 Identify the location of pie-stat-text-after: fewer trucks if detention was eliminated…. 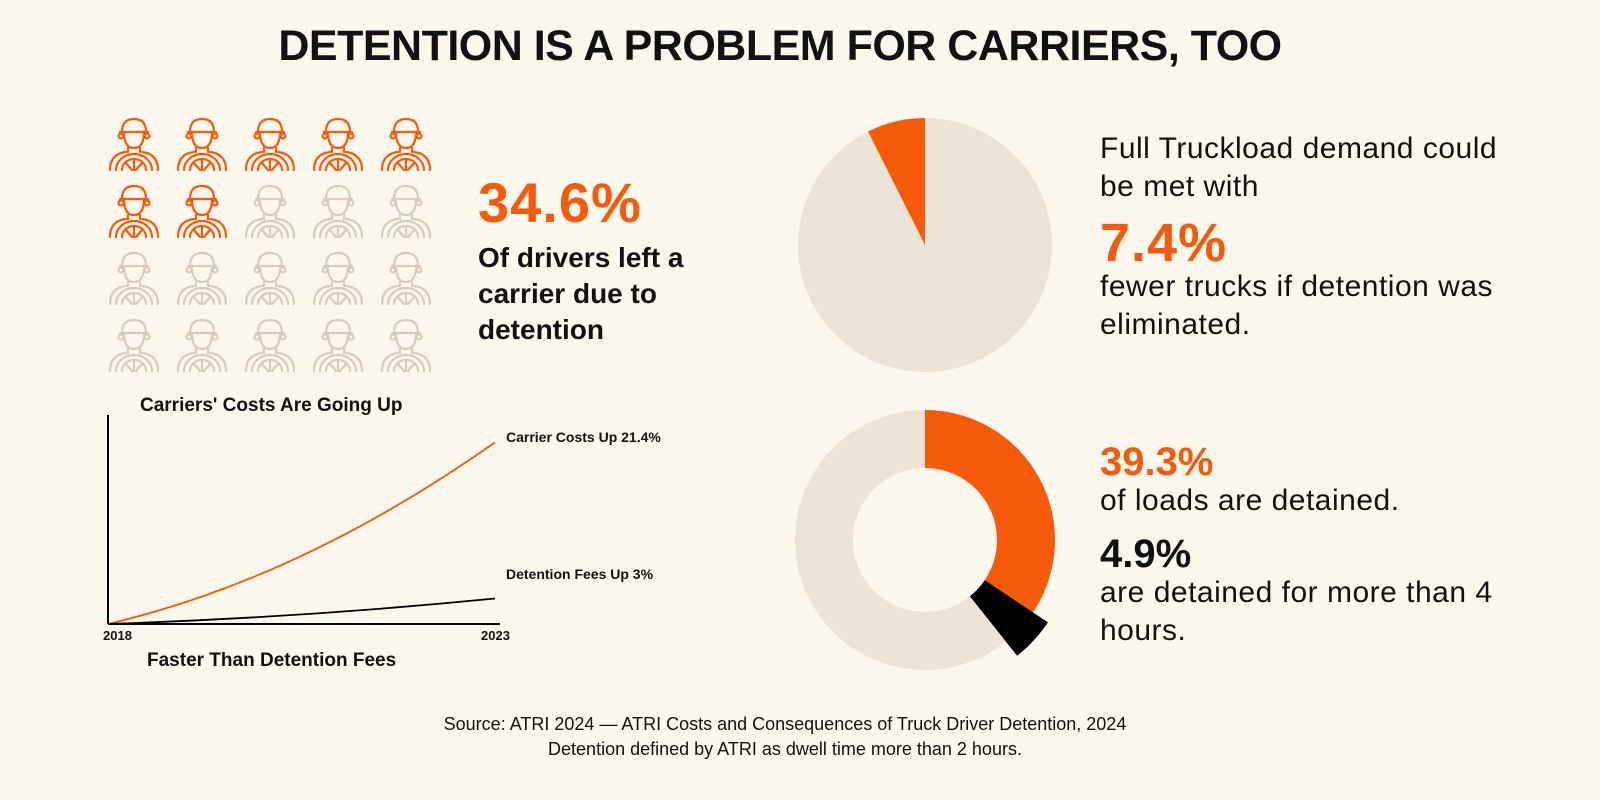
(1297, 305).